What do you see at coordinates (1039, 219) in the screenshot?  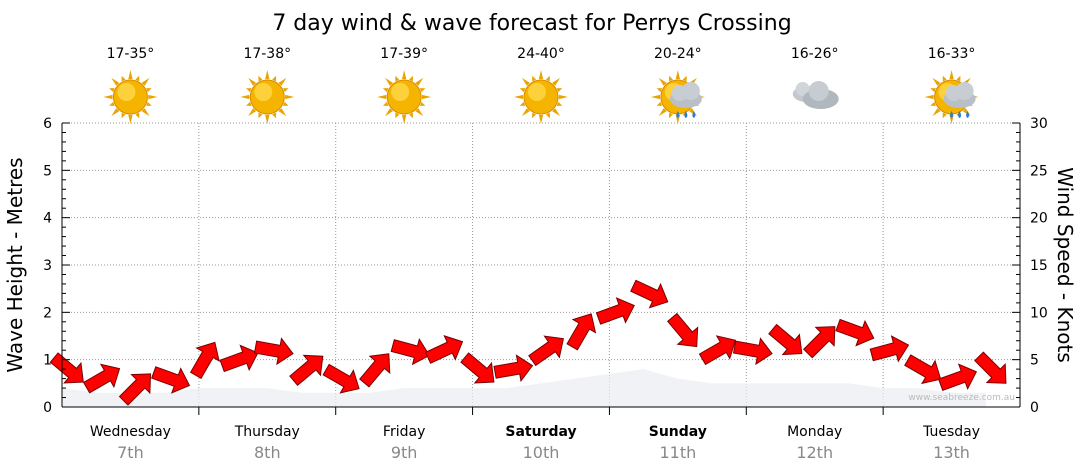 I see `right-tick-label: 20` at bounding box center [1039, 219].